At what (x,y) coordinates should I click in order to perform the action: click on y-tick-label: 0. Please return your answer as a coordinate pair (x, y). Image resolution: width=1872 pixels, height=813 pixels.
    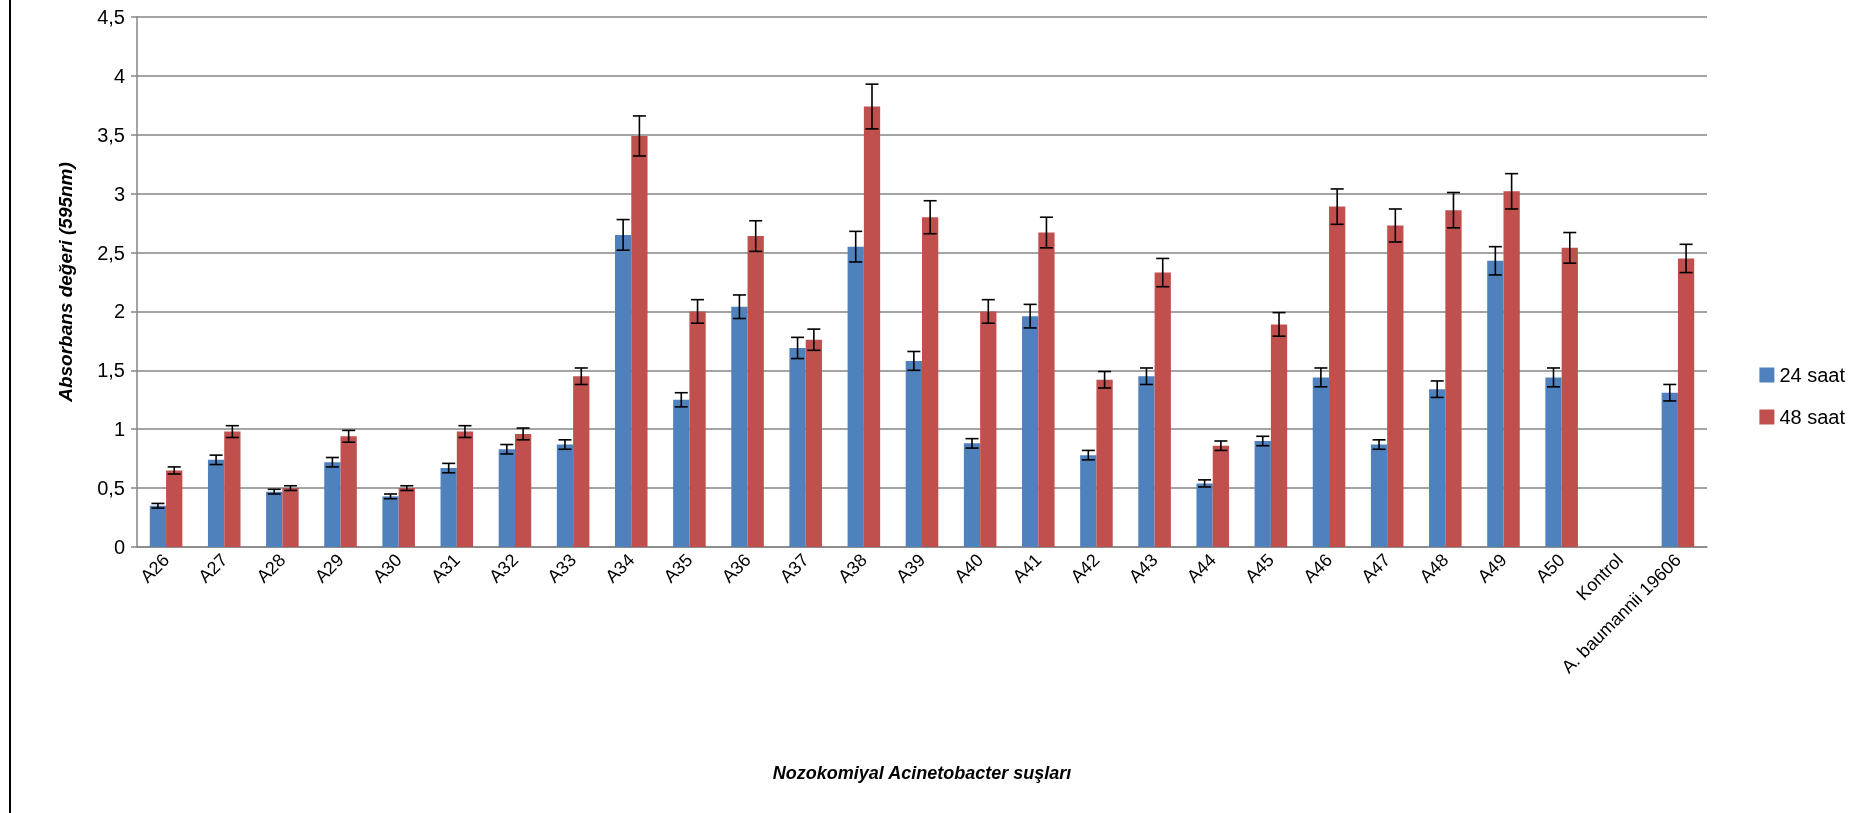
    Looking at the image, I should click on (119, 547).